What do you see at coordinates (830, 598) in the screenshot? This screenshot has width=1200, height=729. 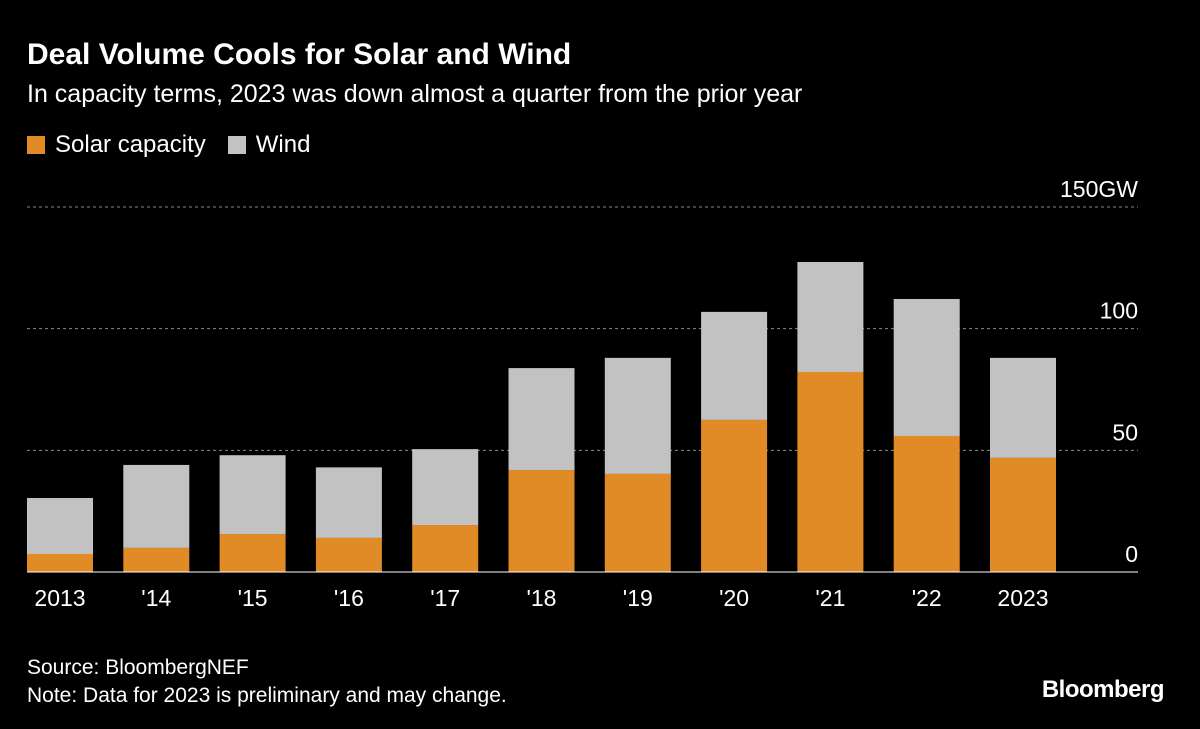 I see `x-tick-label: '21` at bounding box center [830, 598].